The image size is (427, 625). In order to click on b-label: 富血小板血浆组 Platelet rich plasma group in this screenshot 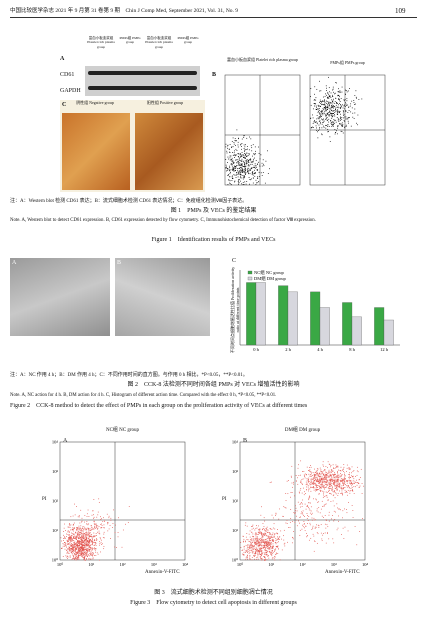, I will do `click(262, 59)`.